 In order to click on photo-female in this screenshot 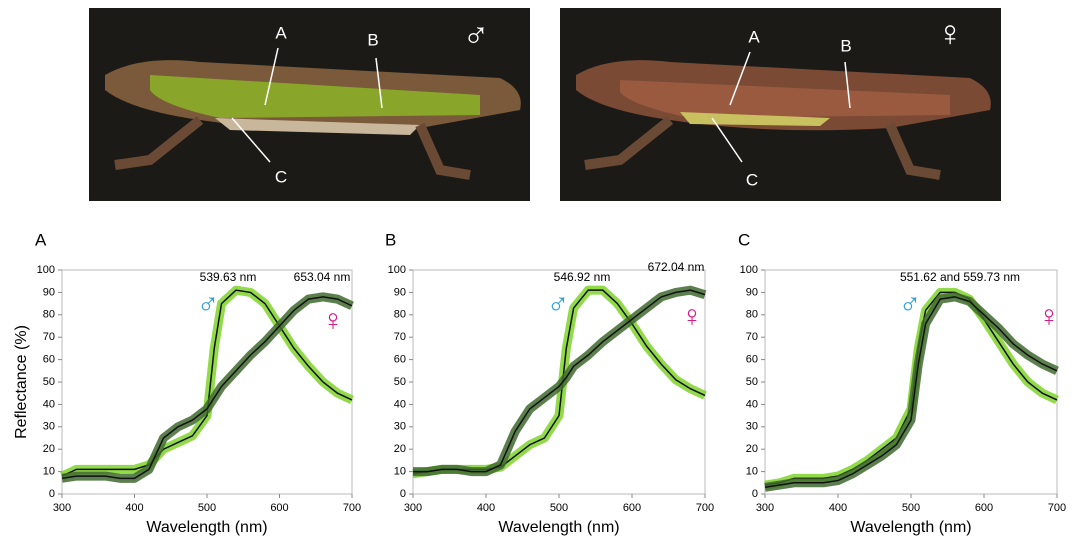, I will do `click(780, 104)`.